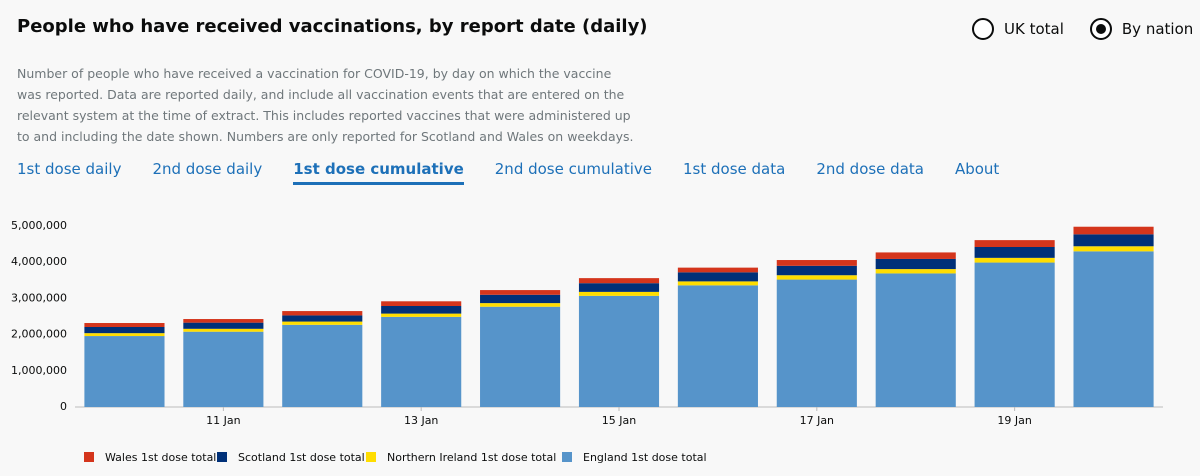  What do you see at coordinates (39, 334) in the screenshot?
I see `y-tick-label: 2,000,000` at bounding box center [39, 334].